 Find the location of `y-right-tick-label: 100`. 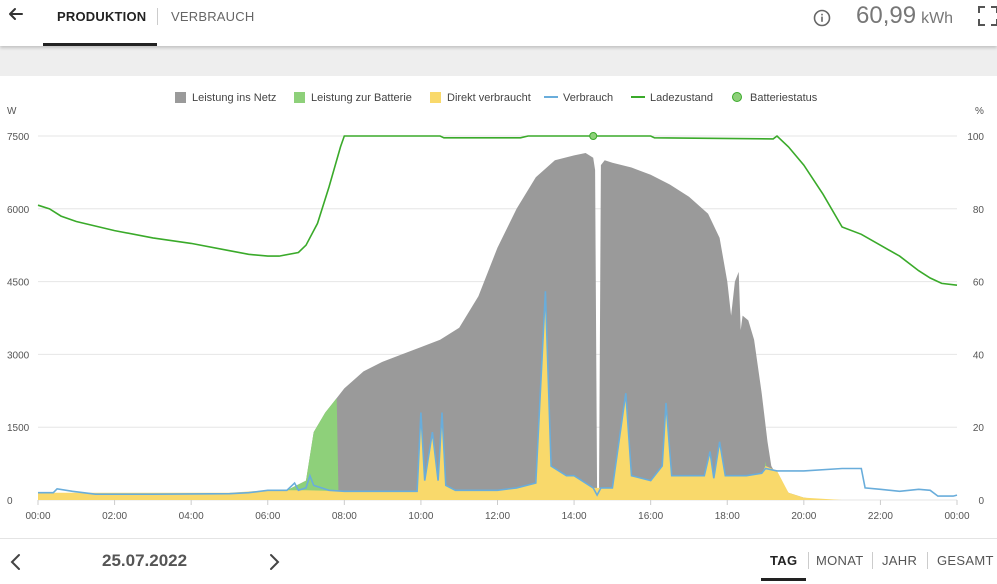

y-right-tick-label: 100 is located at coordinates (975, 137).